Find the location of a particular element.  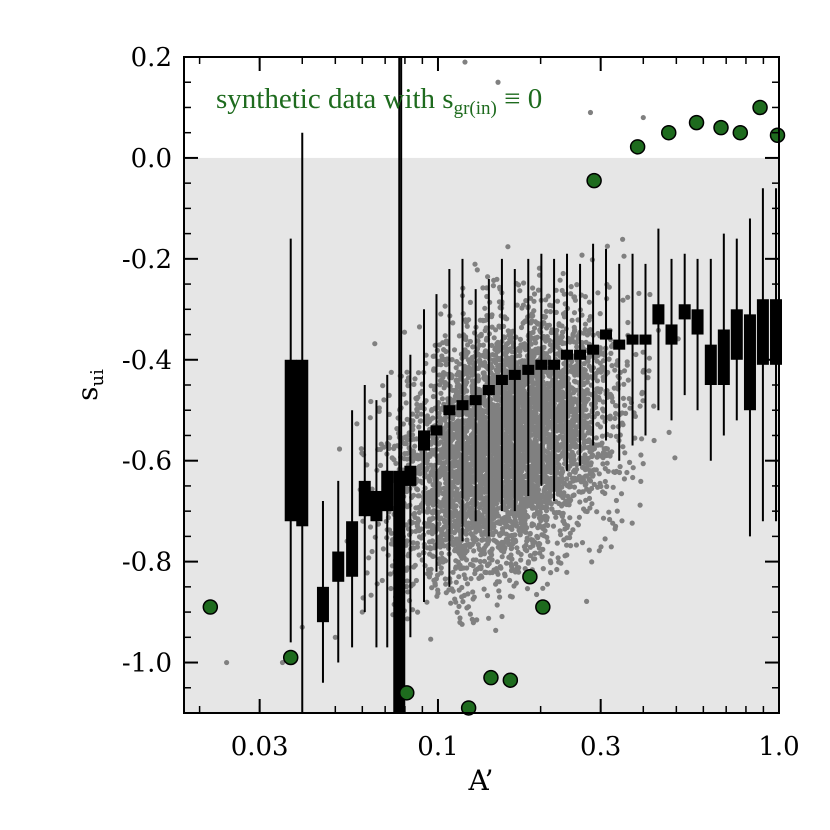

cloud-point-1923 is located at coordinates (467, 397).